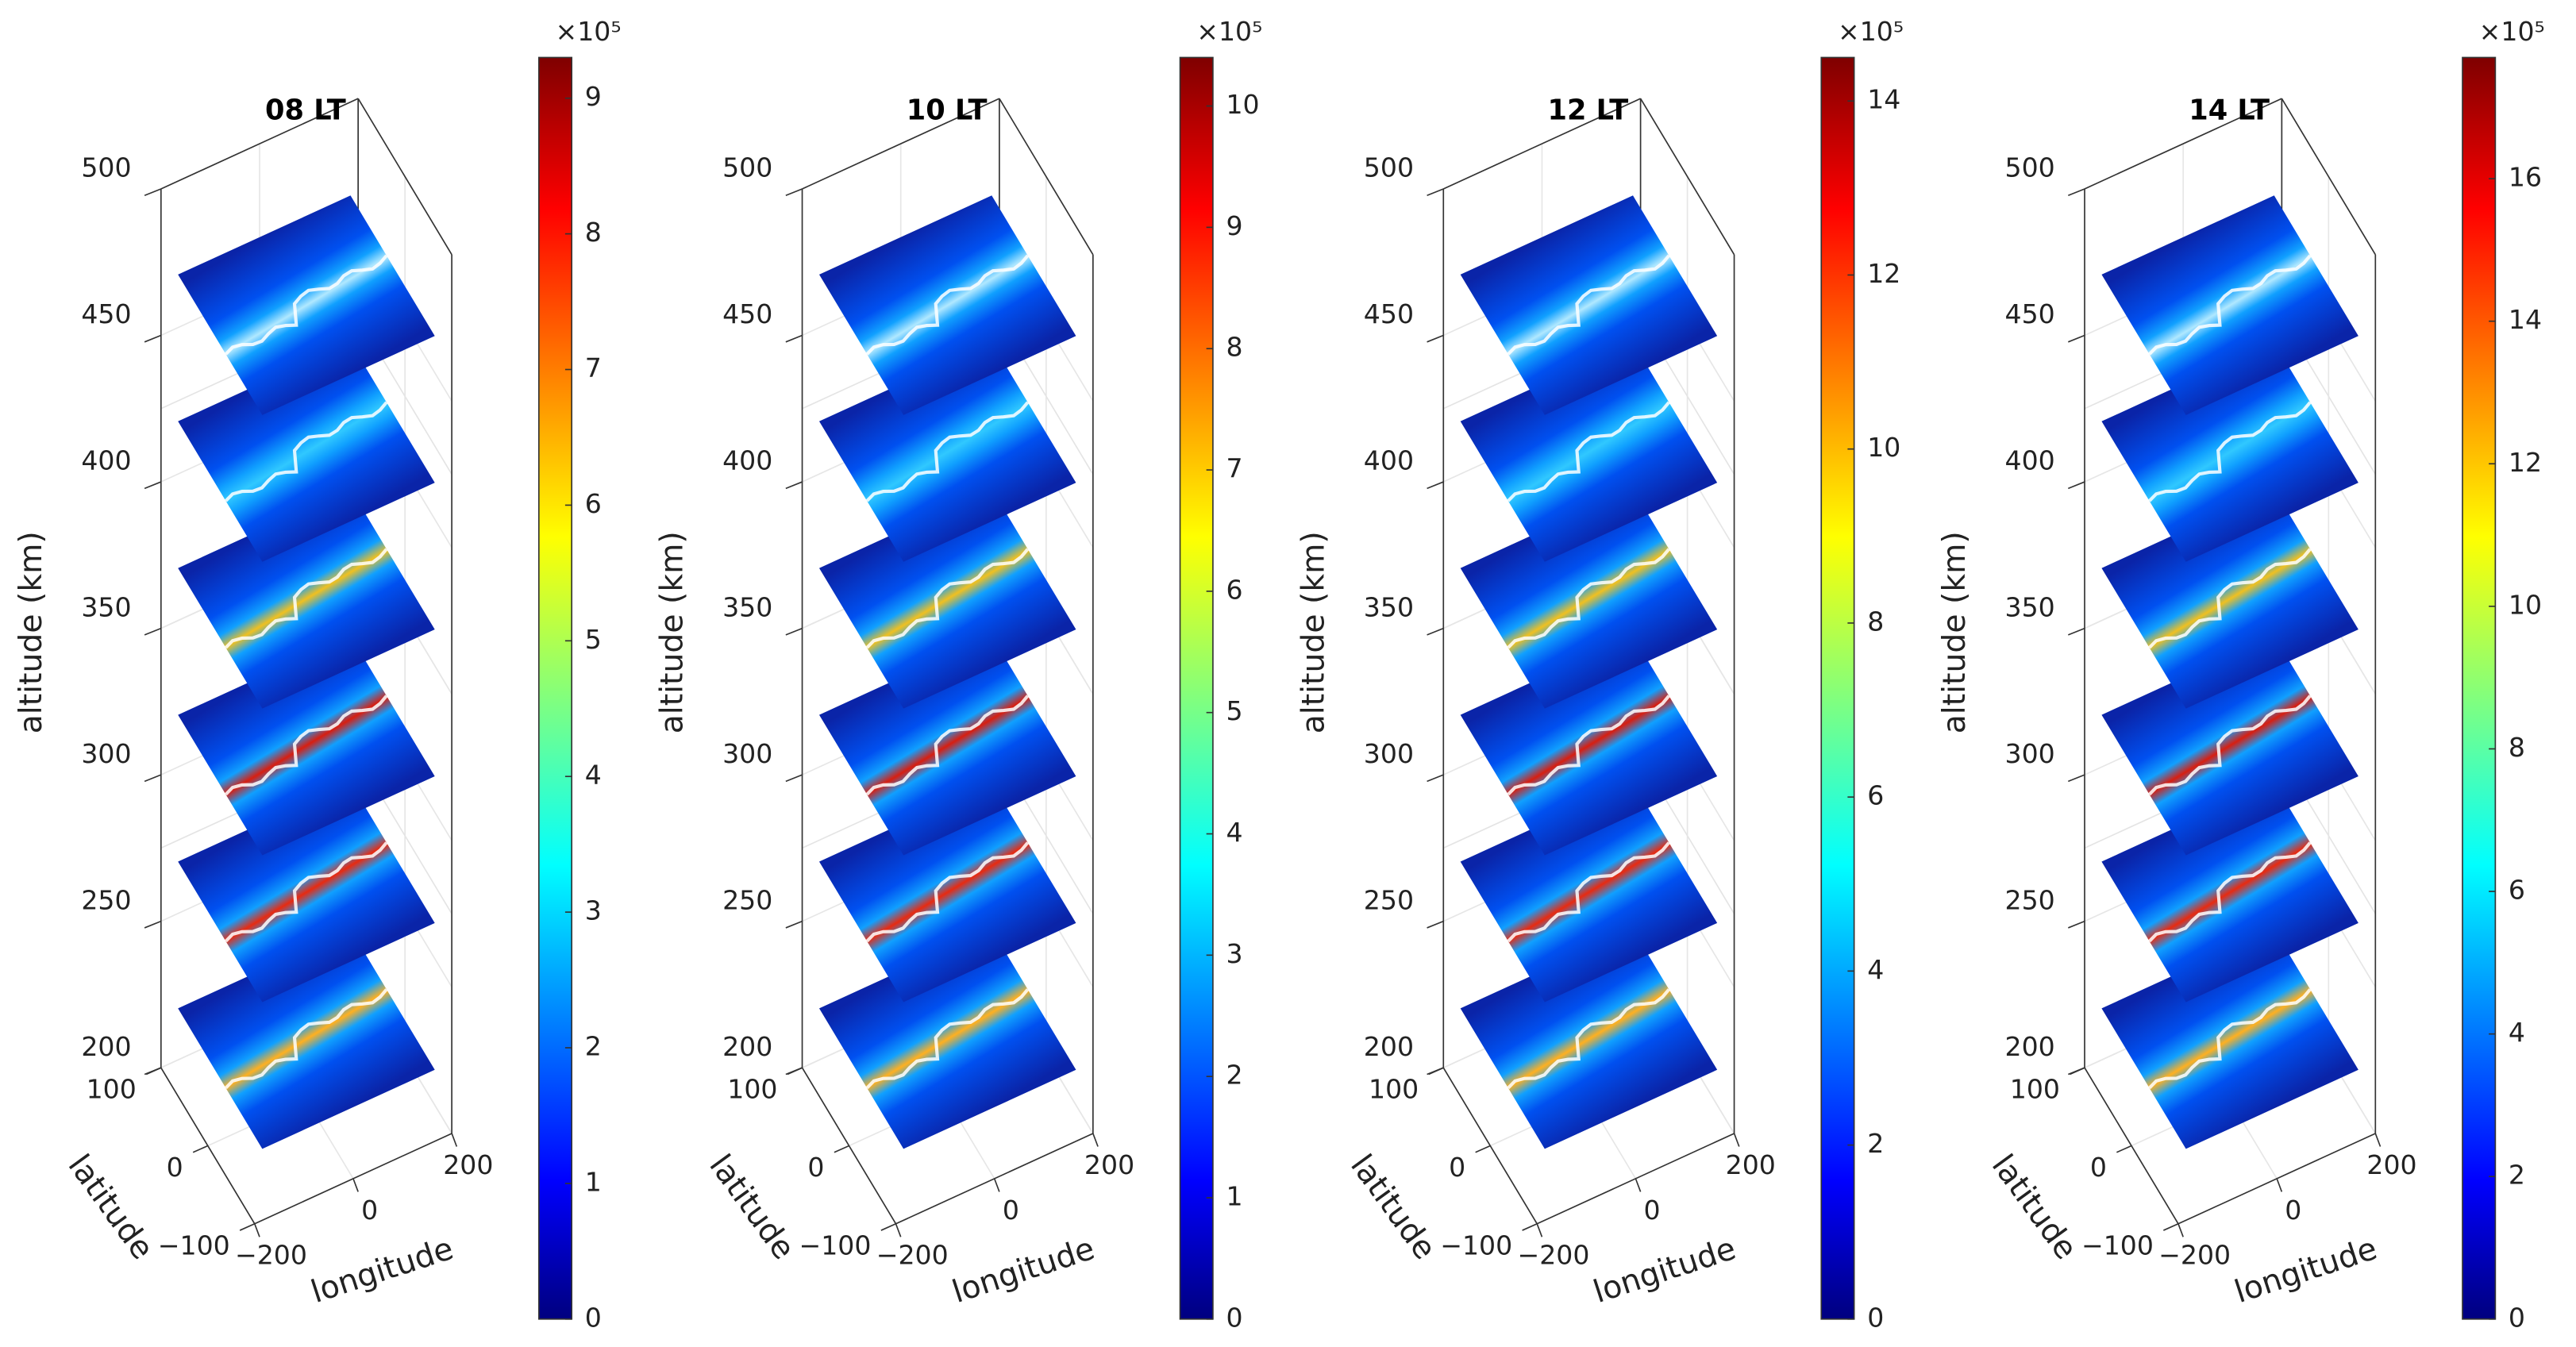 The width and height of the screenshot is (2576, 1347). Describe the element at coordinates (593, 96) in the screenshot. I see `colorbar-tick-label: 9` at that location.